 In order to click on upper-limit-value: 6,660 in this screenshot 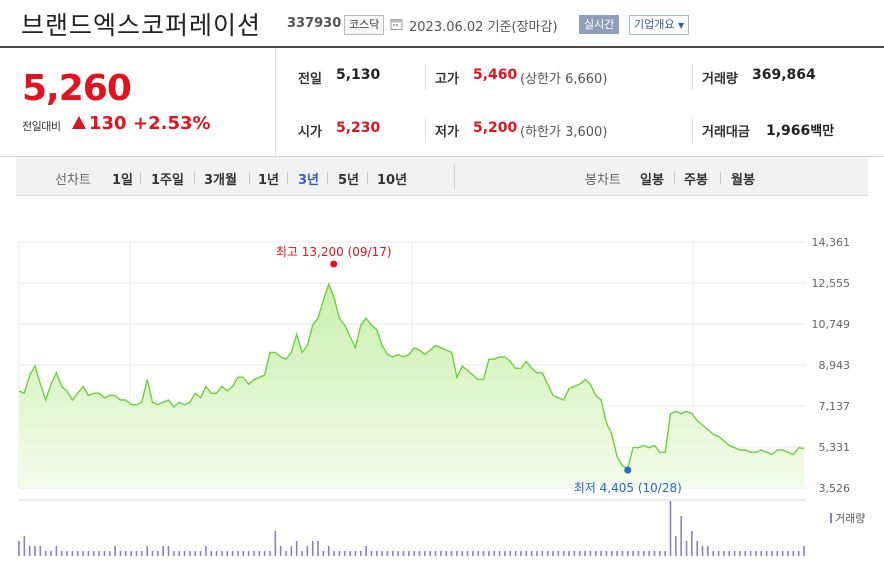, I will do `click(584, 79)`.